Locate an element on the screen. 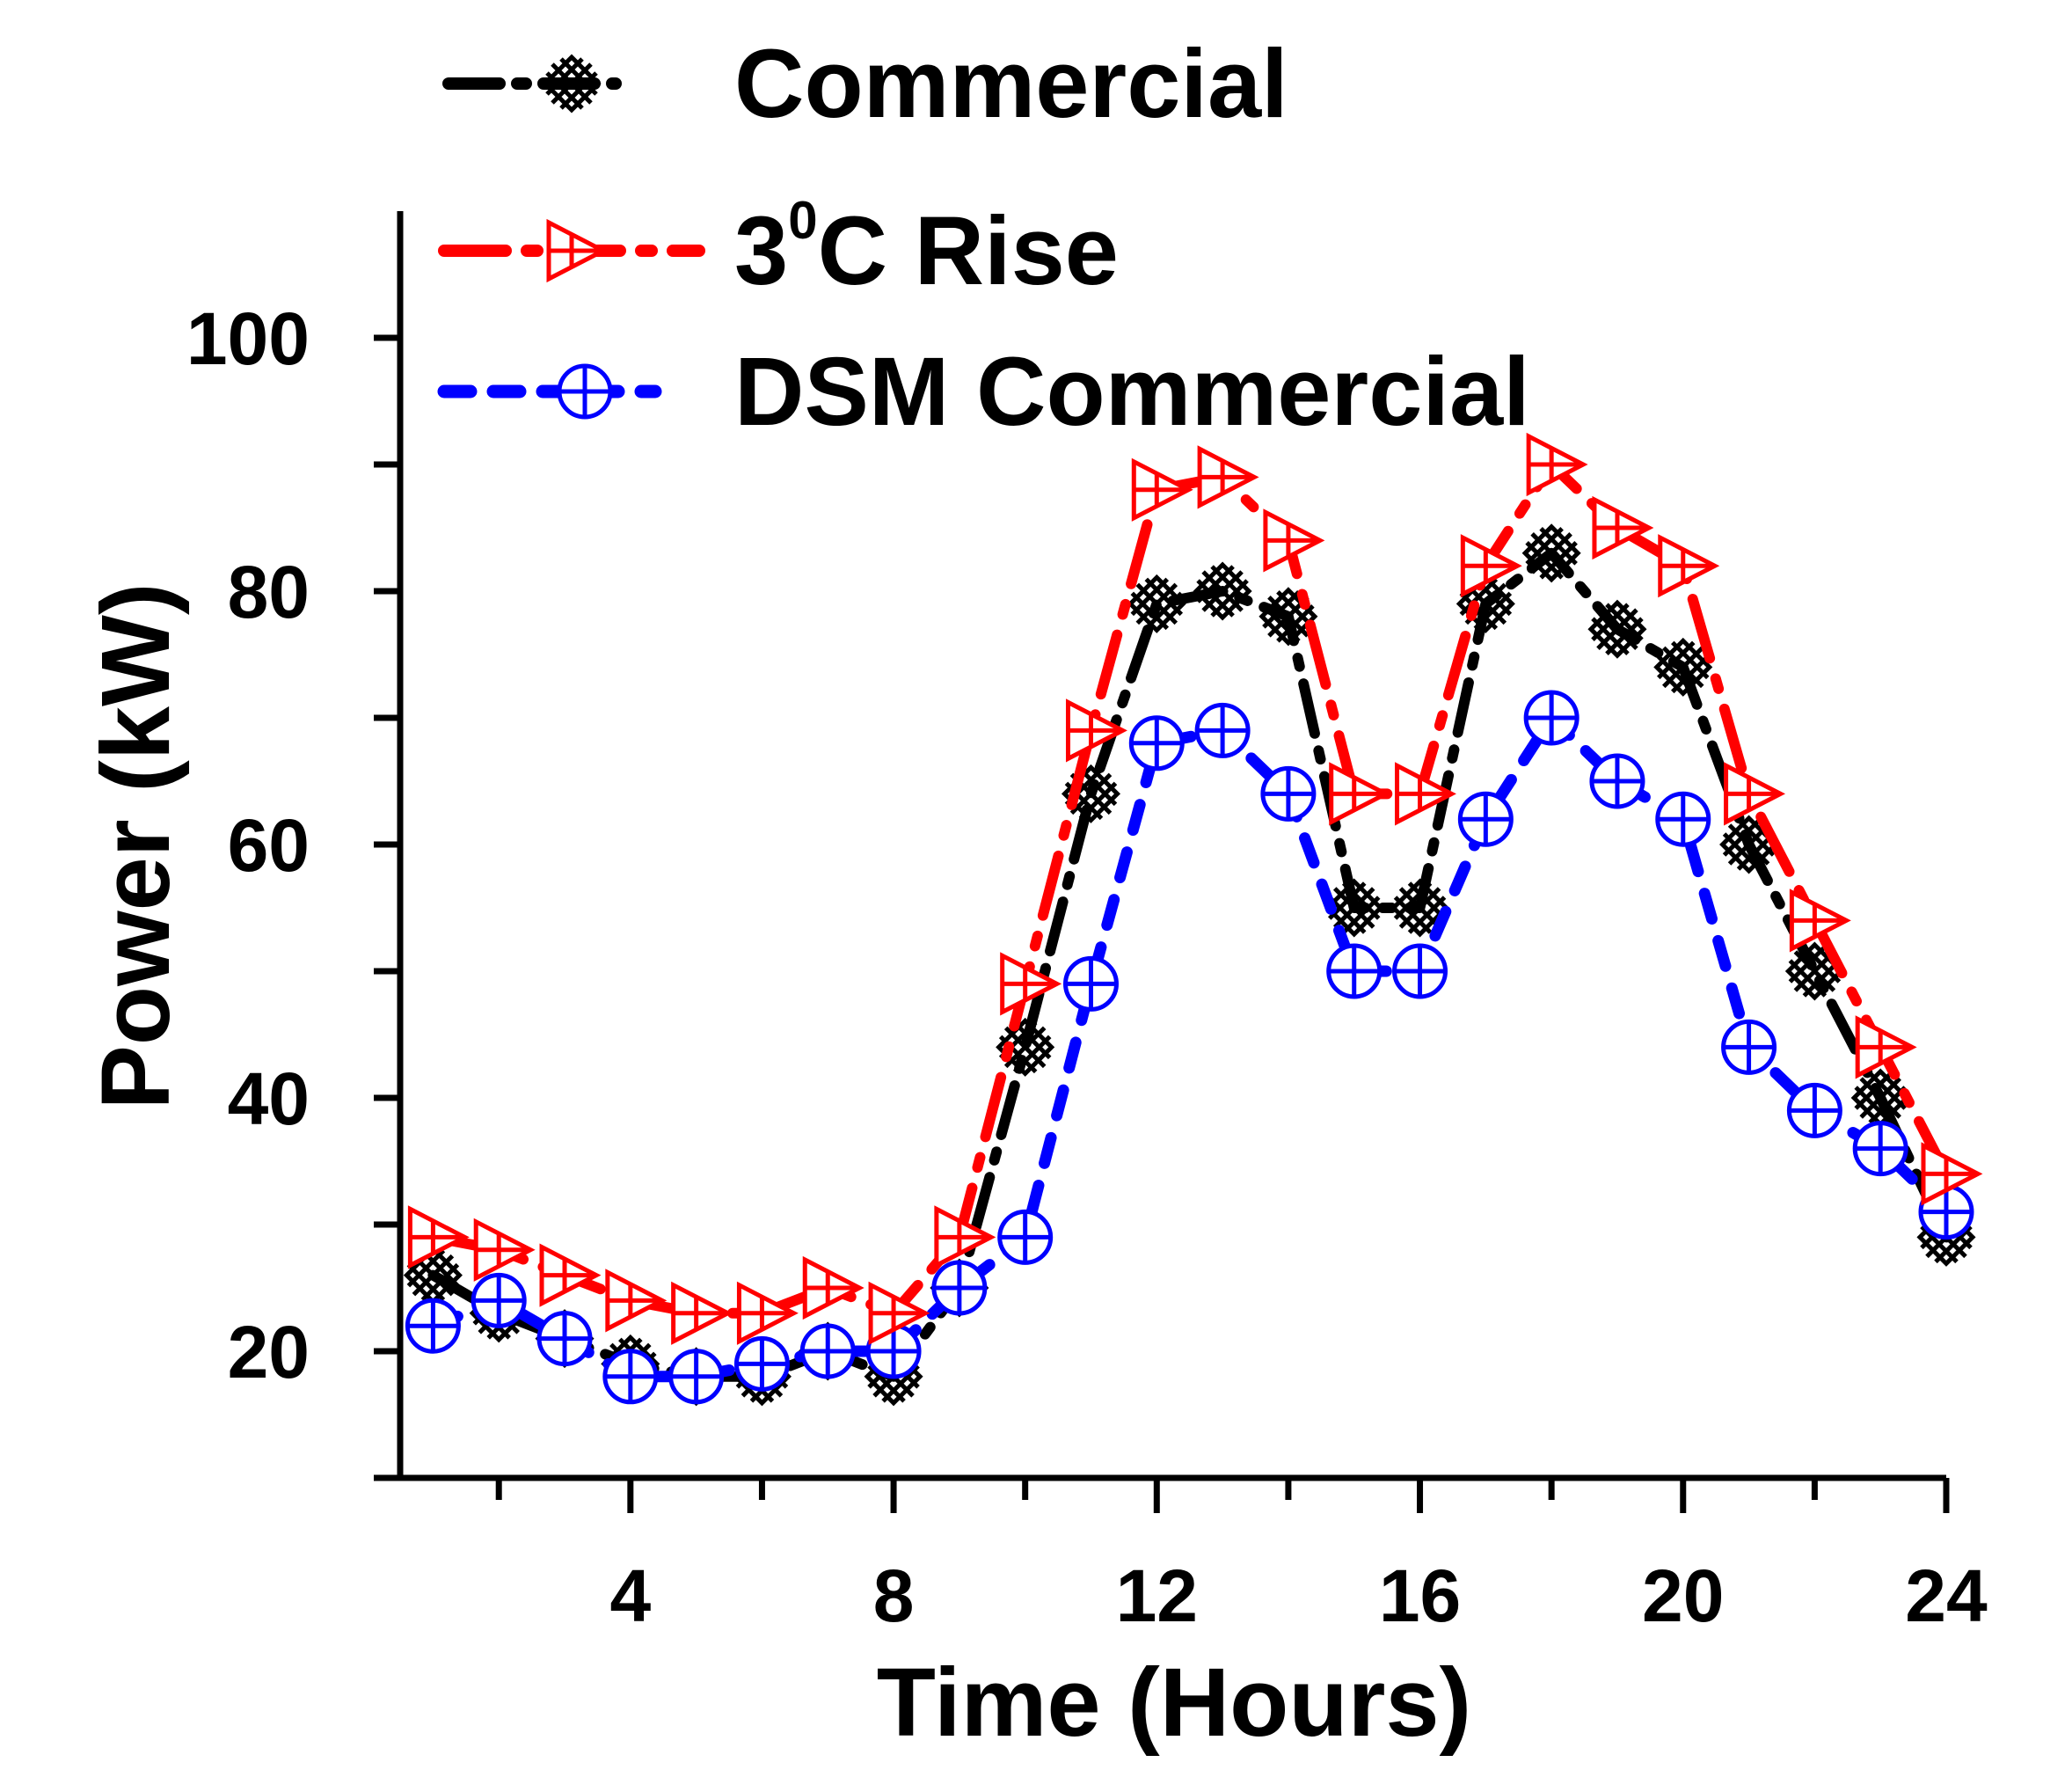 The image size is (2072, 1777). x-tick-label: 24 is located at coordinates (1947, 1595).